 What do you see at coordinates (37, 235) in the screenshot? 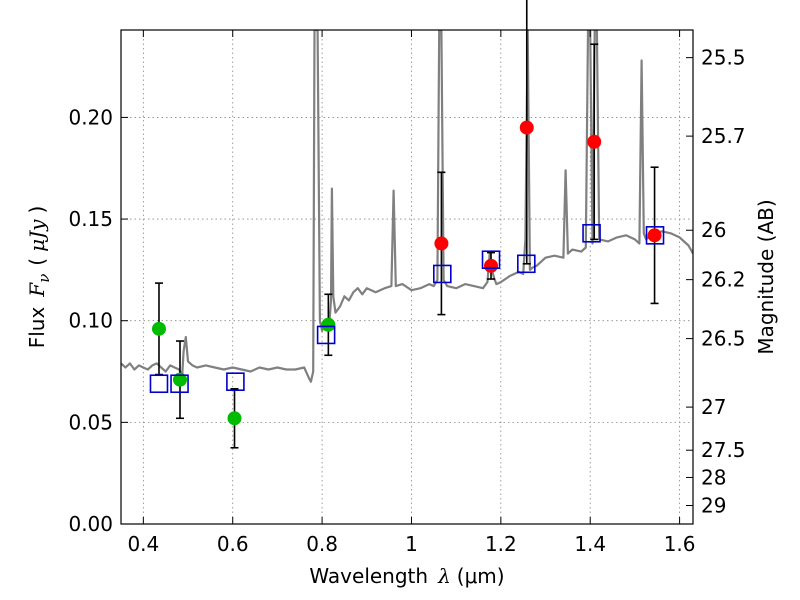
I see `y-axis-label-unit: μJy` at bounding box center [37, 235].